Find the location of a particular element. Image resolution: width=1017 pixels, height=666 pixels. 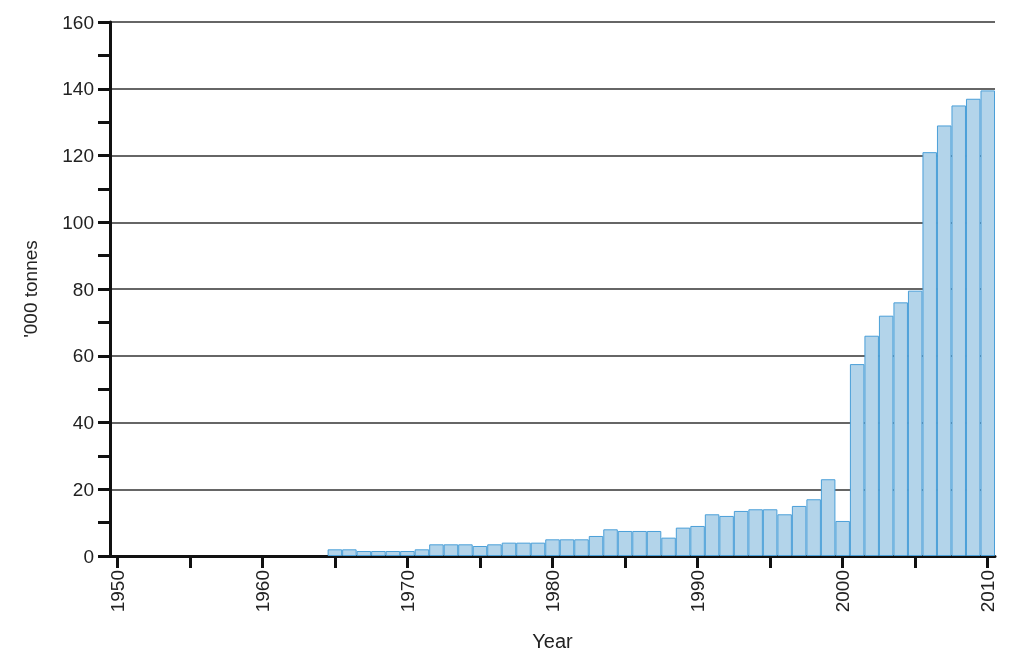

x-tick-label: 1960 is located at coordinates (262, 591).